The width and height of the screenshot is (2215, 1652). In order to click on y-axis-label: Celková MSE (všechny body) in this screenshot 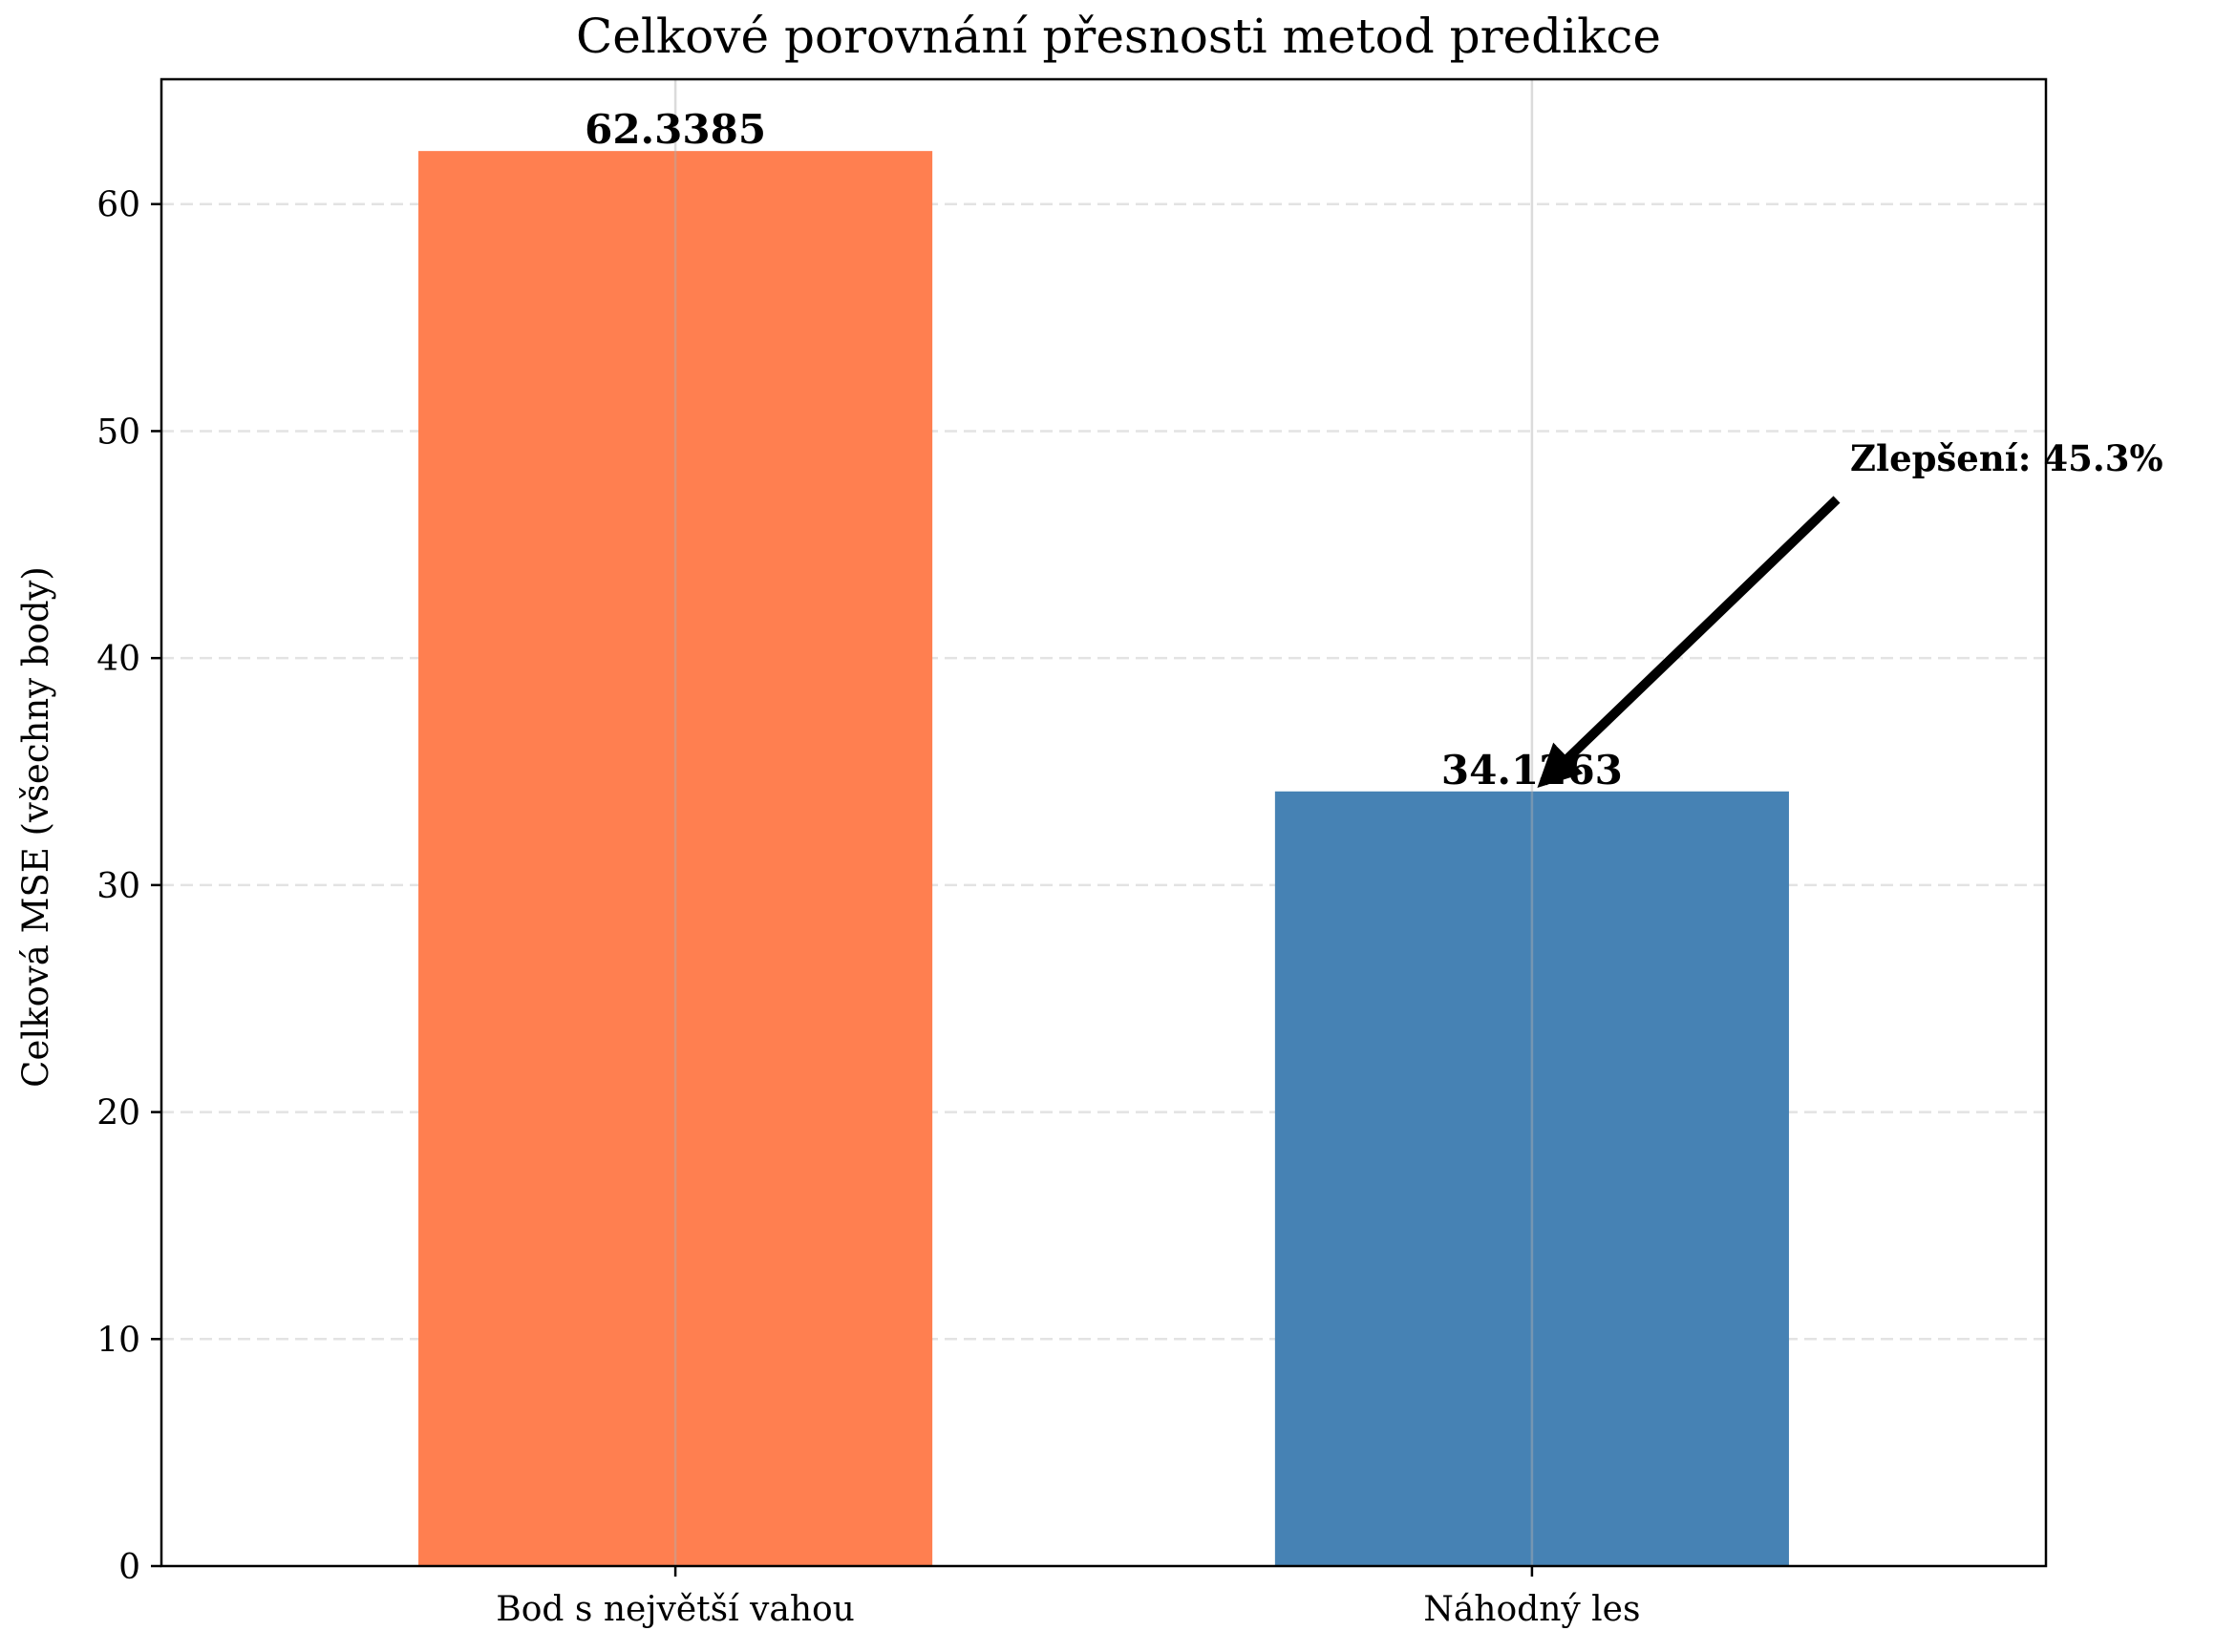, I will do `click(36, 827)`.